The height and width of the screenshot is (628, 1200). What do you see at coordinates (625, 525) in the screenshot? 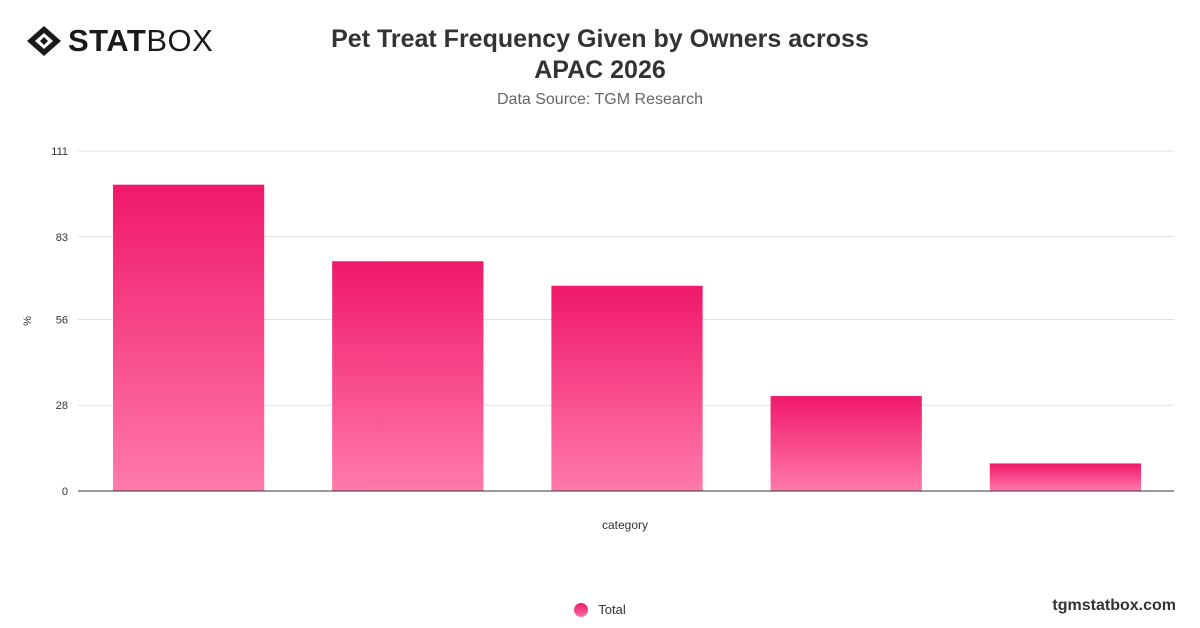
I see `x-axis-label: category` at bounding box center [625, 525].